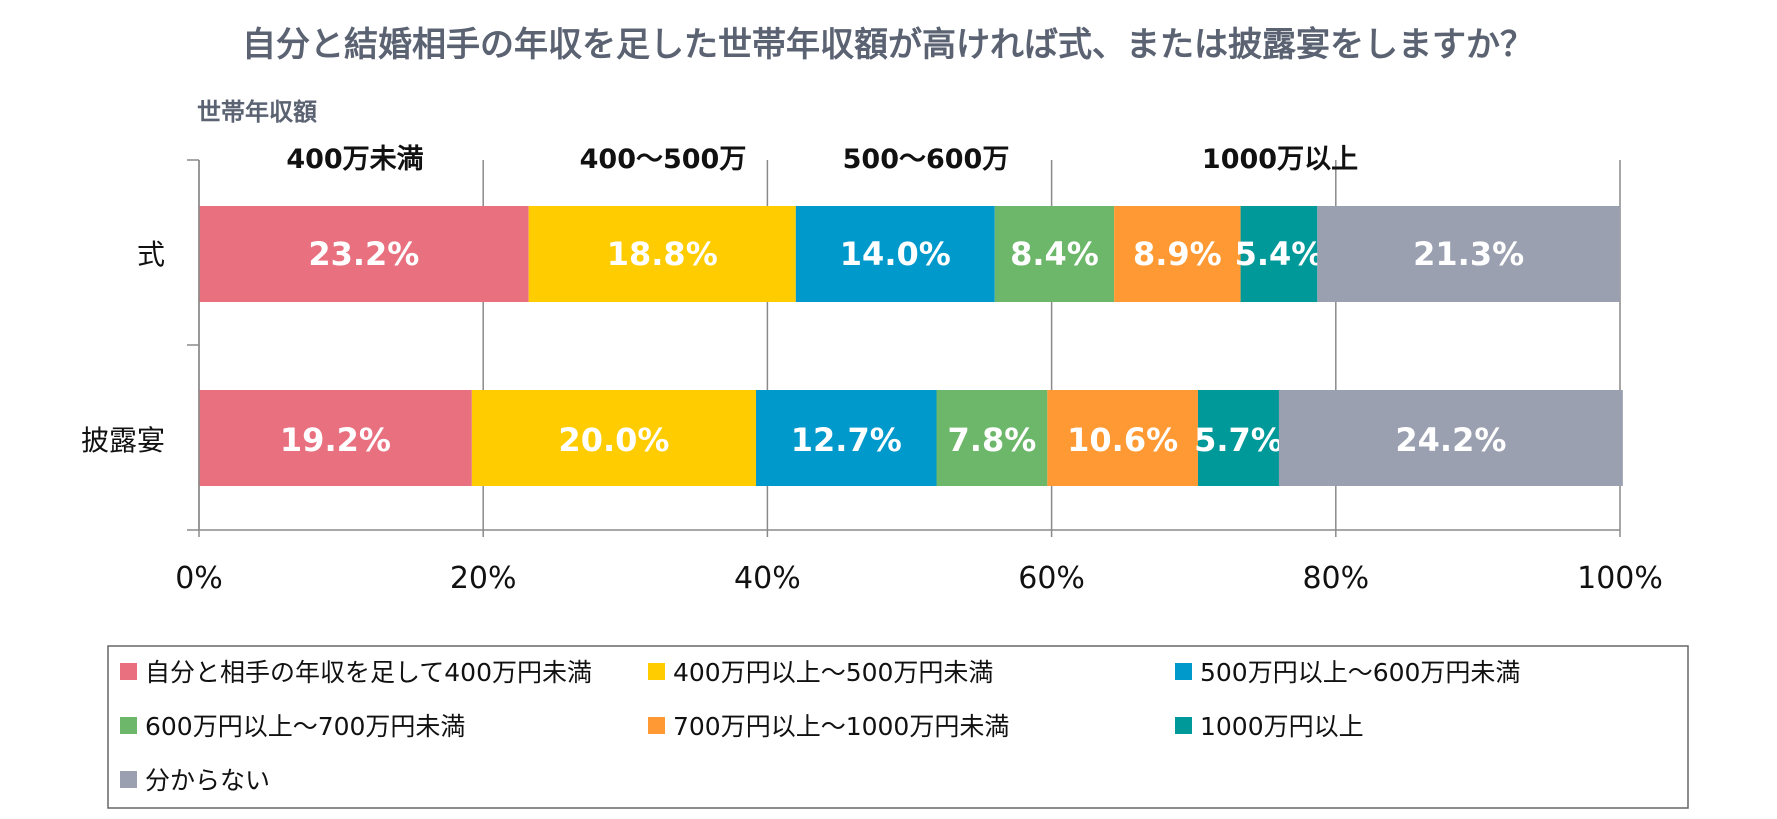 The image size is (1777, 819). Describe the element at coordinates (257, 112) in the screenshot. I see `chart-subtitle: 世帯年収額` at that location.